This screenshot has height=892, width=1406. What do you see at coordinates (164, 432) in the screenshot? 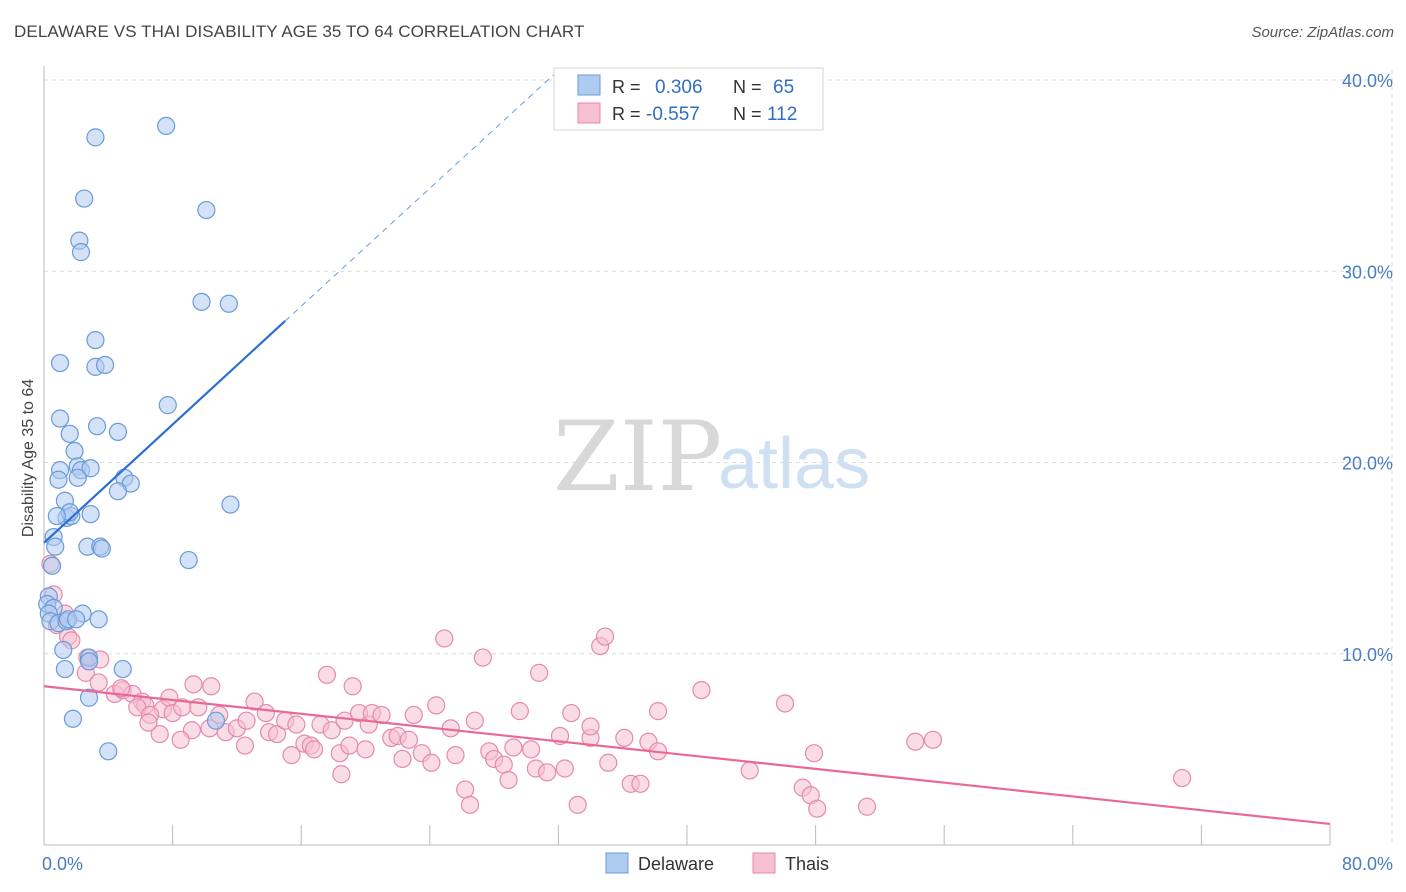
I see `delaware-trend-line` at bounding box center [164, 432].